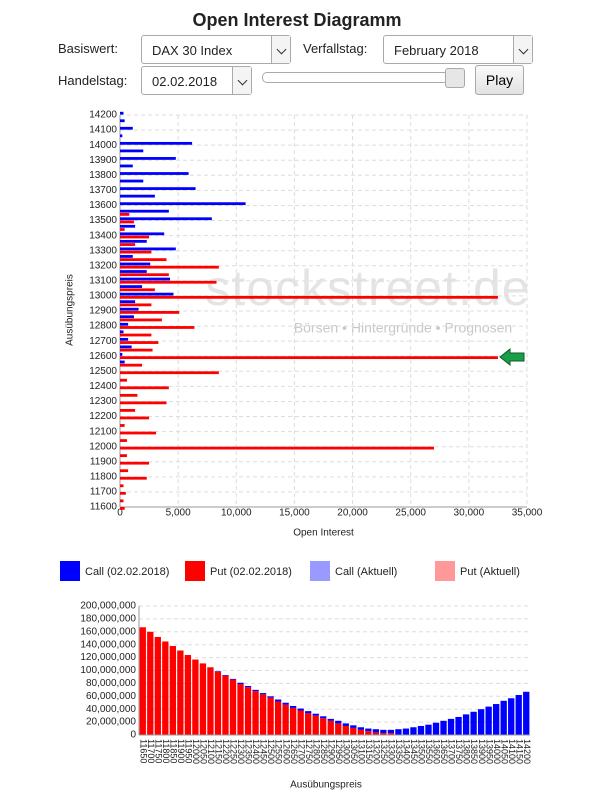  What do you see at coordinates (294, 751) in the screenshot?
I see `x-tick-label: 12650` at bounding box center [294, 751].